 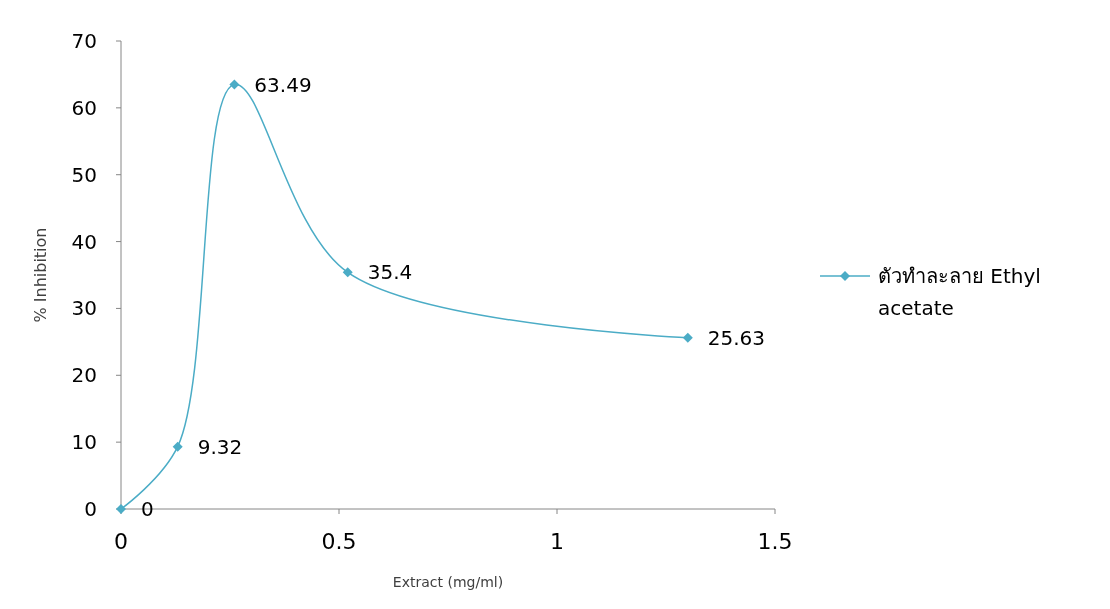 I want to click on y-tick-label: 60, so click(x=84, y=107).